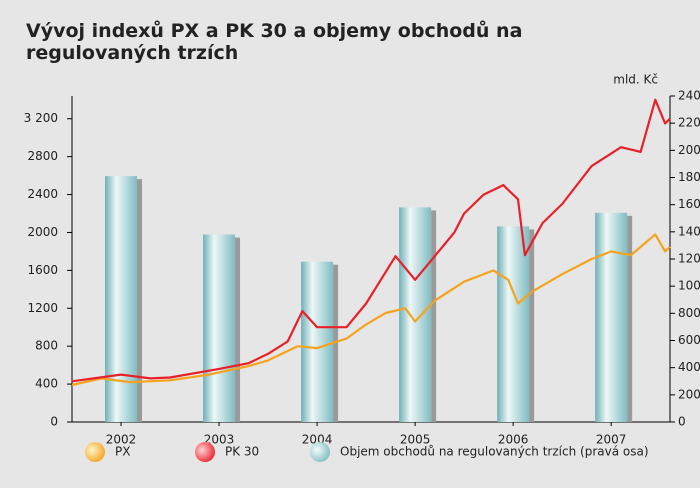 The image size is (700, 488). Describe the element at coordinates (42, 156) in the screenshot. I see `y-tick-label: 2800` at that location.